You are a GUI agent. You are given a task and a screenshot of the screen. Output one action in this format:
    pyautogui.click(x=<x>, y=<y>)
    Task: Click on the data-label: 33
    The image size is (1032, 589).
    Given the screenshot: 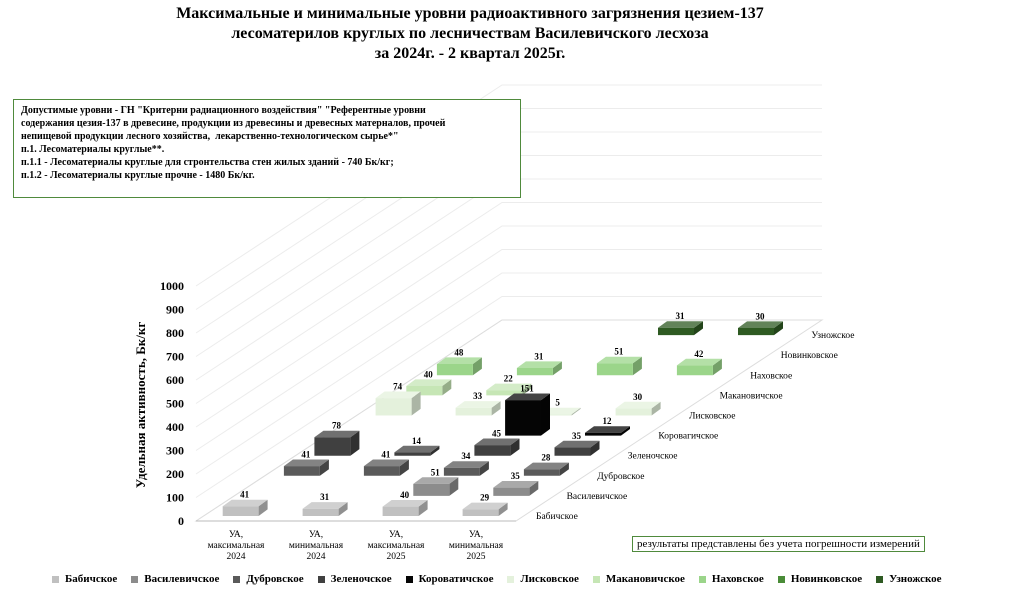 What is the action you would take?
    pyautogui.click(x=478, y=396)
    